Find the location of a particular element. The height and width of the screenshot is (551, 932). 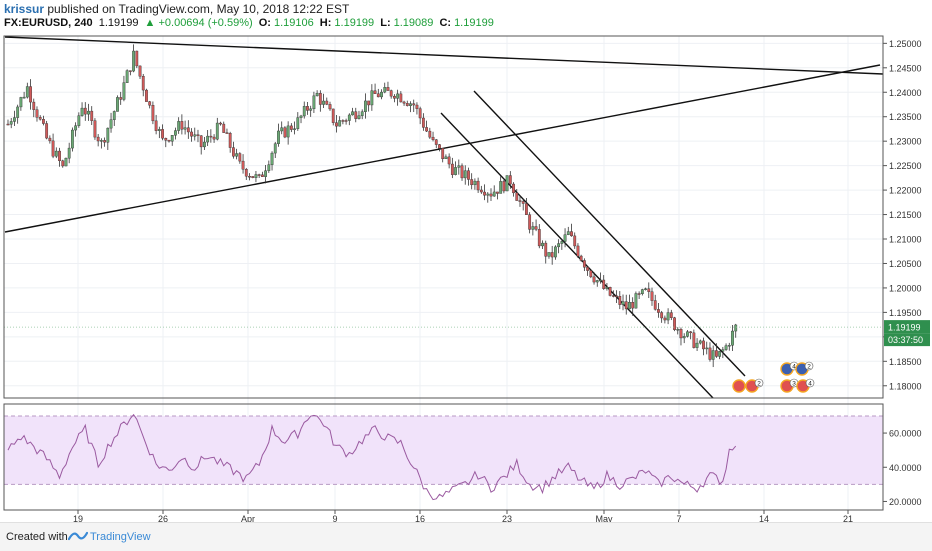

open-label: O: is located at coordinates (264, 23).